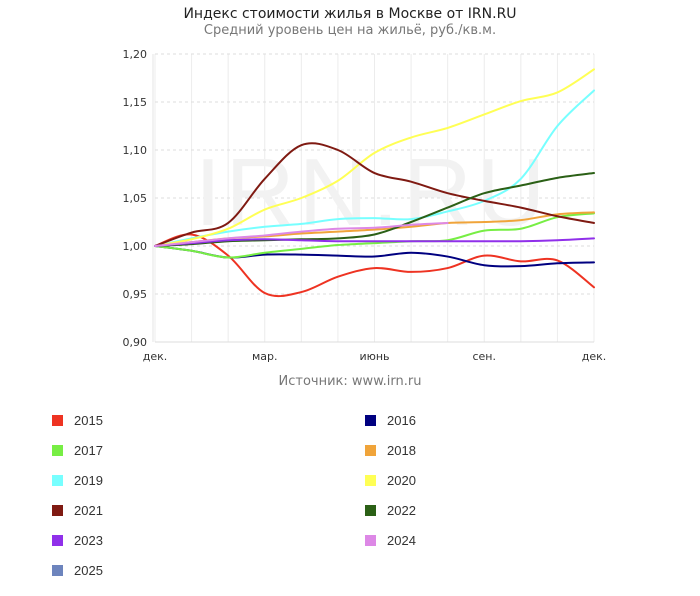 This screenshot has height=596, width=700. I want to click on legend-label: 2019, so click(88, 480).